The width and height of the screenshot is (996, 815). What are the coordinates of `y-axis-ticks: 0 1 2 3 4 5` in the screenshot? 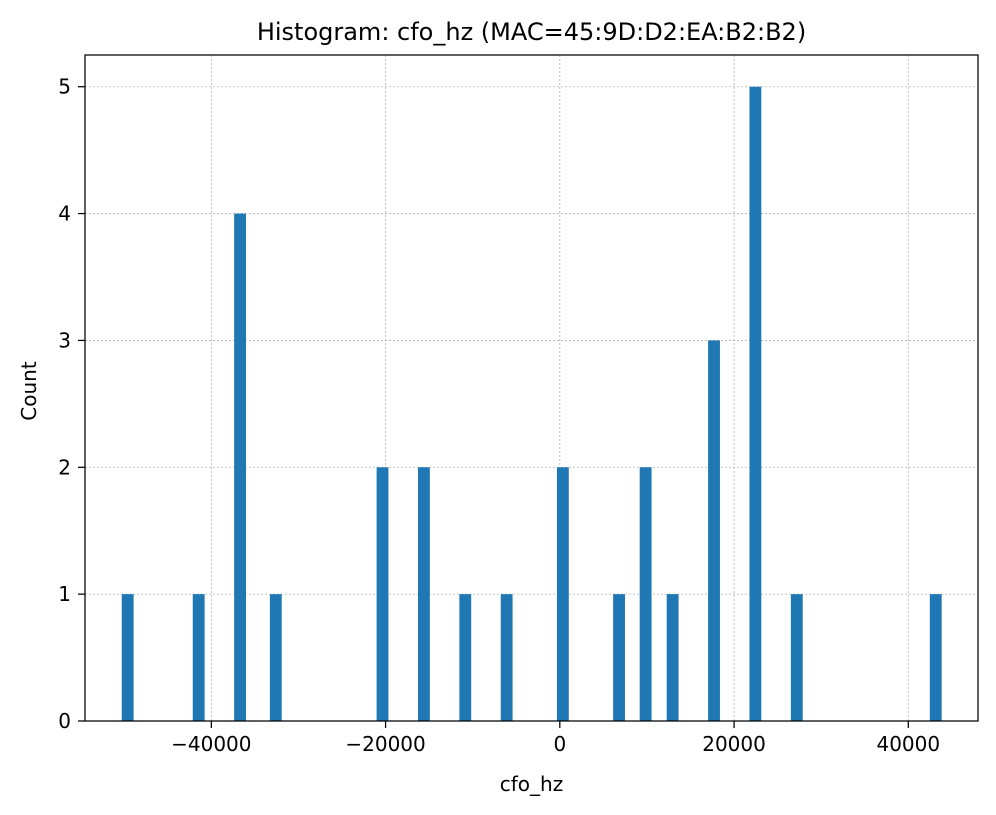 It's located at (71, 404).